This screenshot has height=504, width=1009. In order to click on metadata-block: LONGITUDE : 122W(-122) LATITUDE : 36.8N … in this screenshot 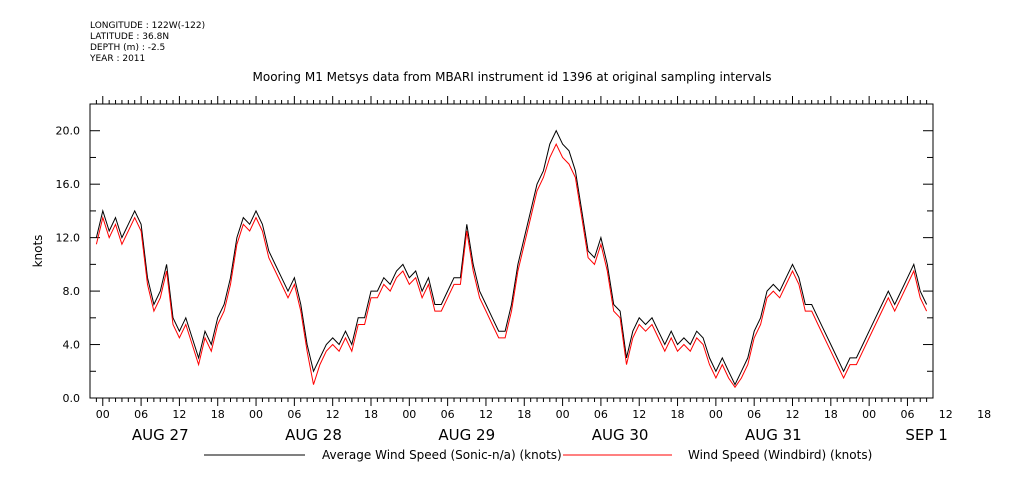, I will do `click(147, 43)`.